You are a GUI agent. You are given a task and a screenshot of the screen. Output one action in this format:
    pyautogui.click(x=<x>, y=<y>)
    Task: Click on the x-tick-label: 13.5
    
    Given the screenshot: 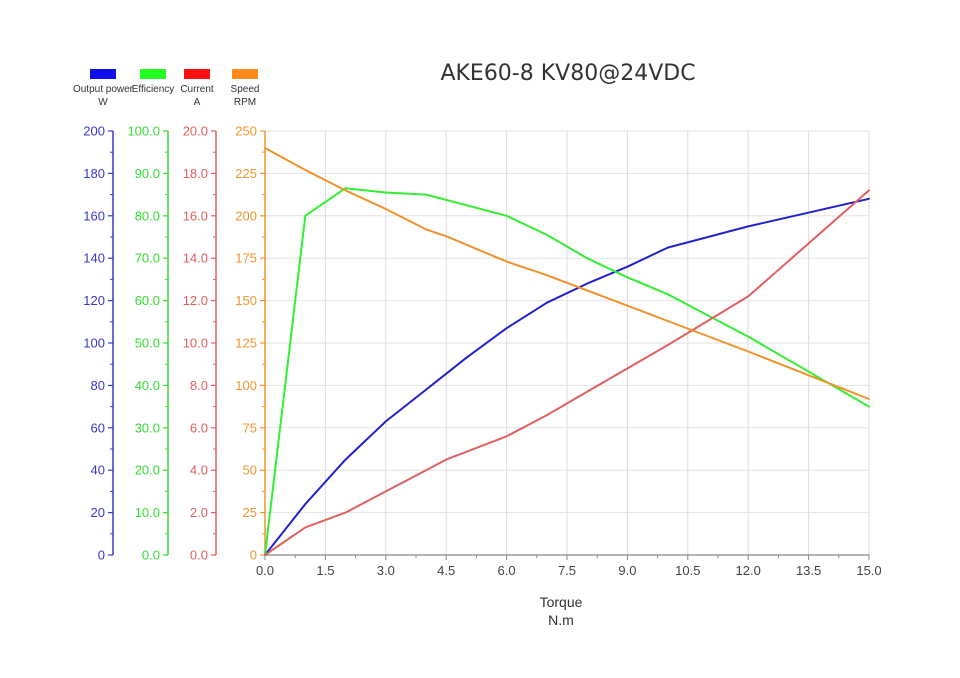 What is the action you would take?
    pyautogui.click(x=808, y=570)
    